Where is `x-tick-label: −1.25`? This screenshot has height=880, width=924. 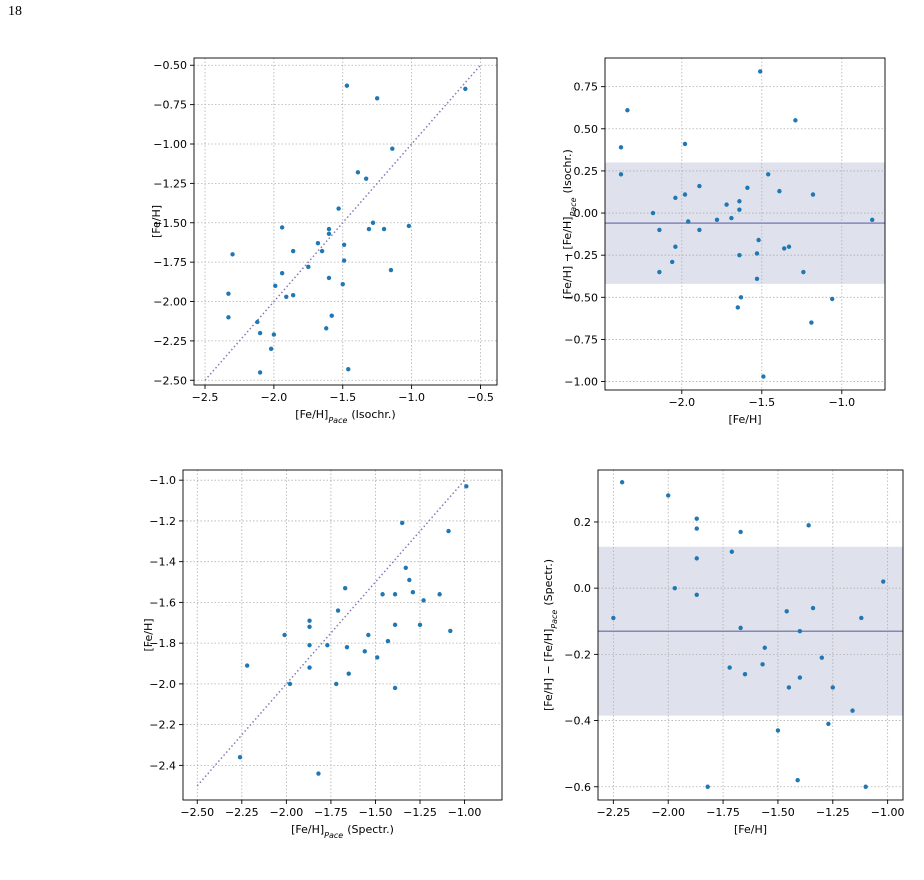
x-tick-label: −1.25 is located at coordinates (420, 812).